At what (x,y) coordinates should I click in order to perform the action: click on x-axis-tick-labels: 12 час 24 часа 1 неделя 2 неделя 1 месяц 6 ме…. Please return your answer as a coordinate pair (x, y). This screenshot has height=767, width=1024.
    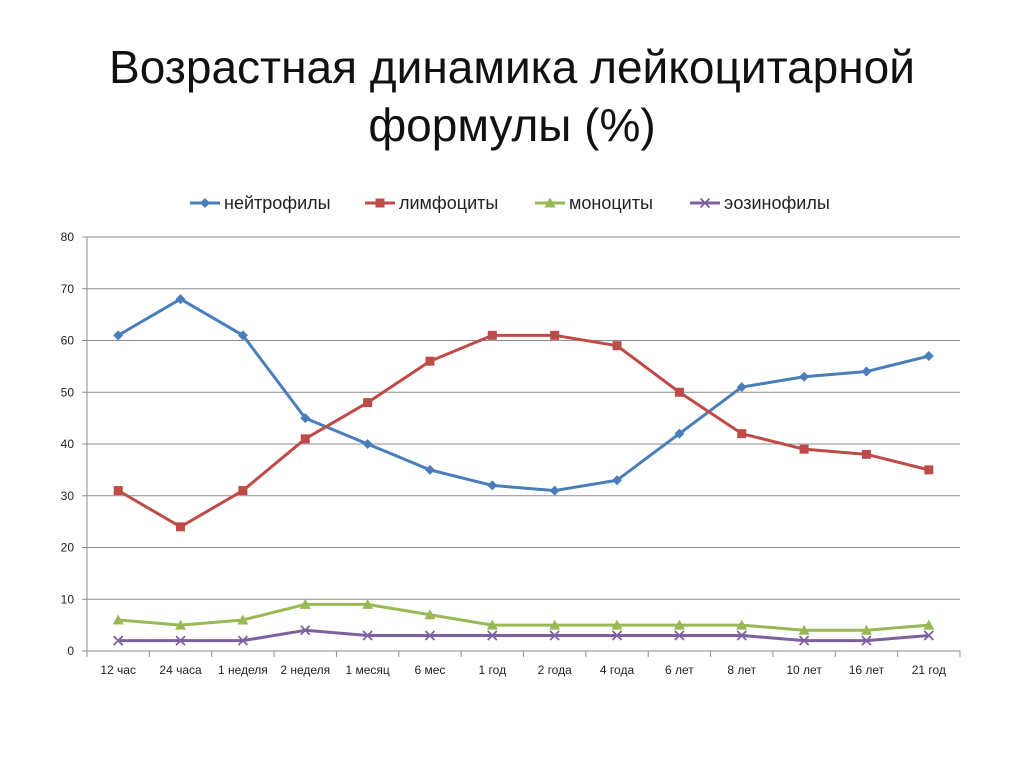
    Looking at the image, I should click on (523, 670).